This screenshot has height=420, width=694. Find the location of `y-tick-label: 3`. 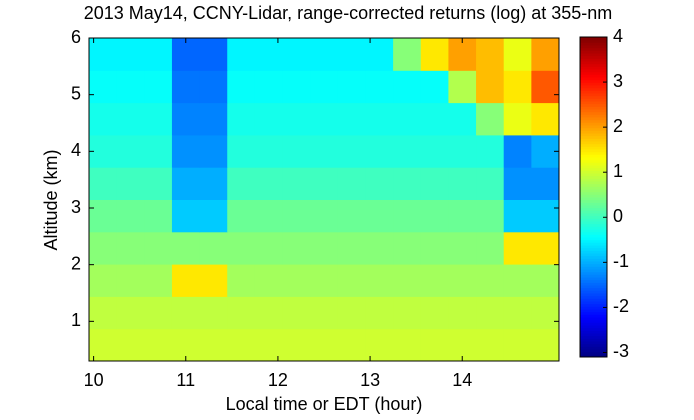

y-tick-label: 3 is located at coordinates (76, 207).